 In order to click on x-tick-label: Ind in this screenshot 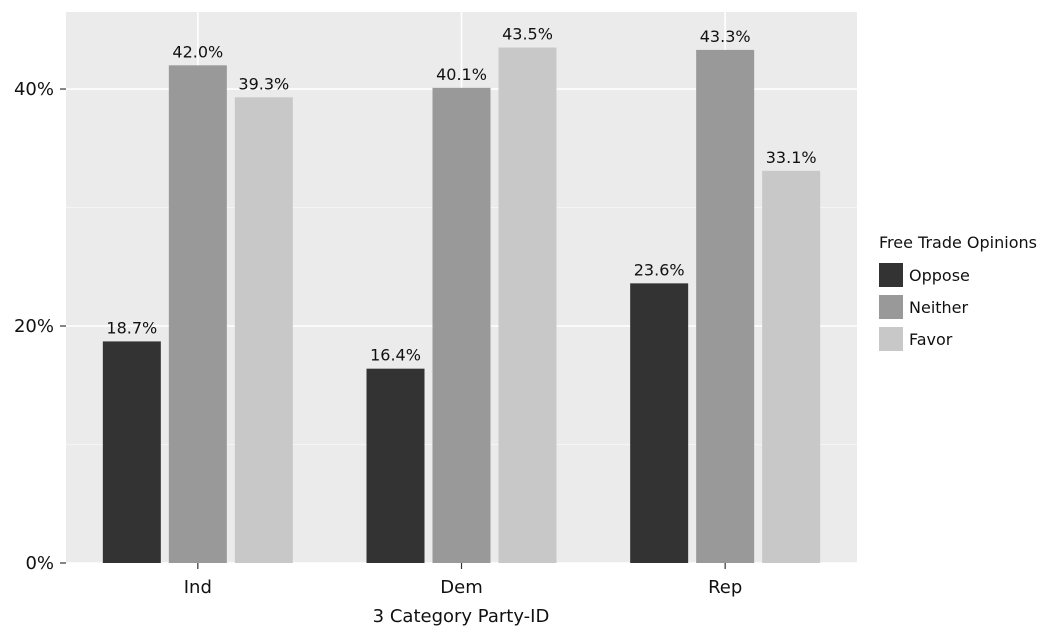, I will do `click(198, 587)`.